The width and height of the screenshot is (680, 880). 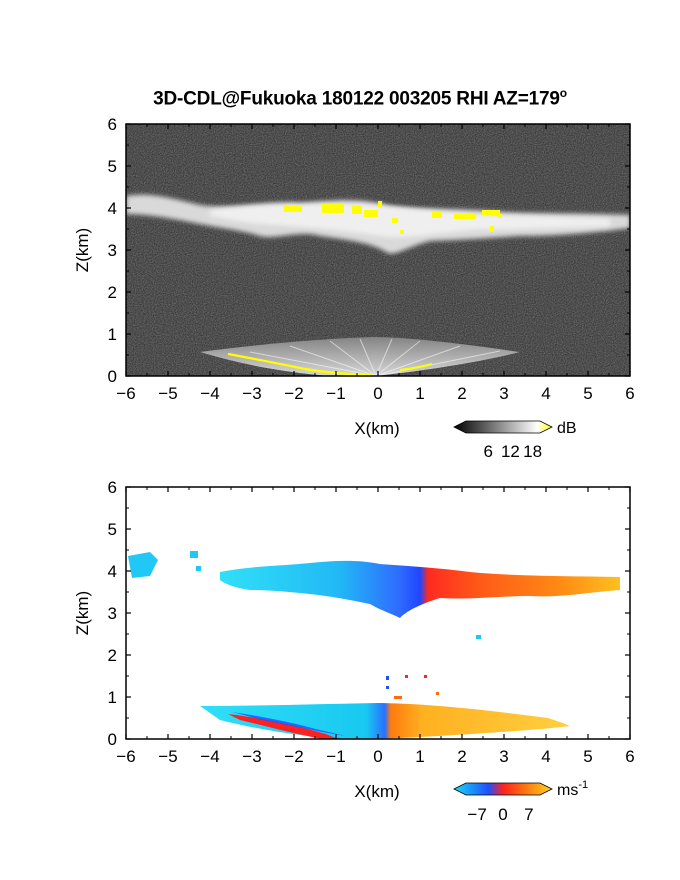 I want to click on velocity-y-tick-label: 2, so click(x=112, y=655).